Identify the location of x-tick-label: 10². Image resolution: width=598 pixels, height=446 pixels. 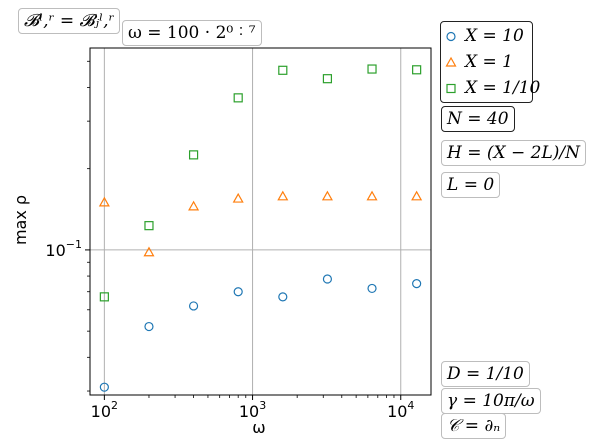
(104, 410).